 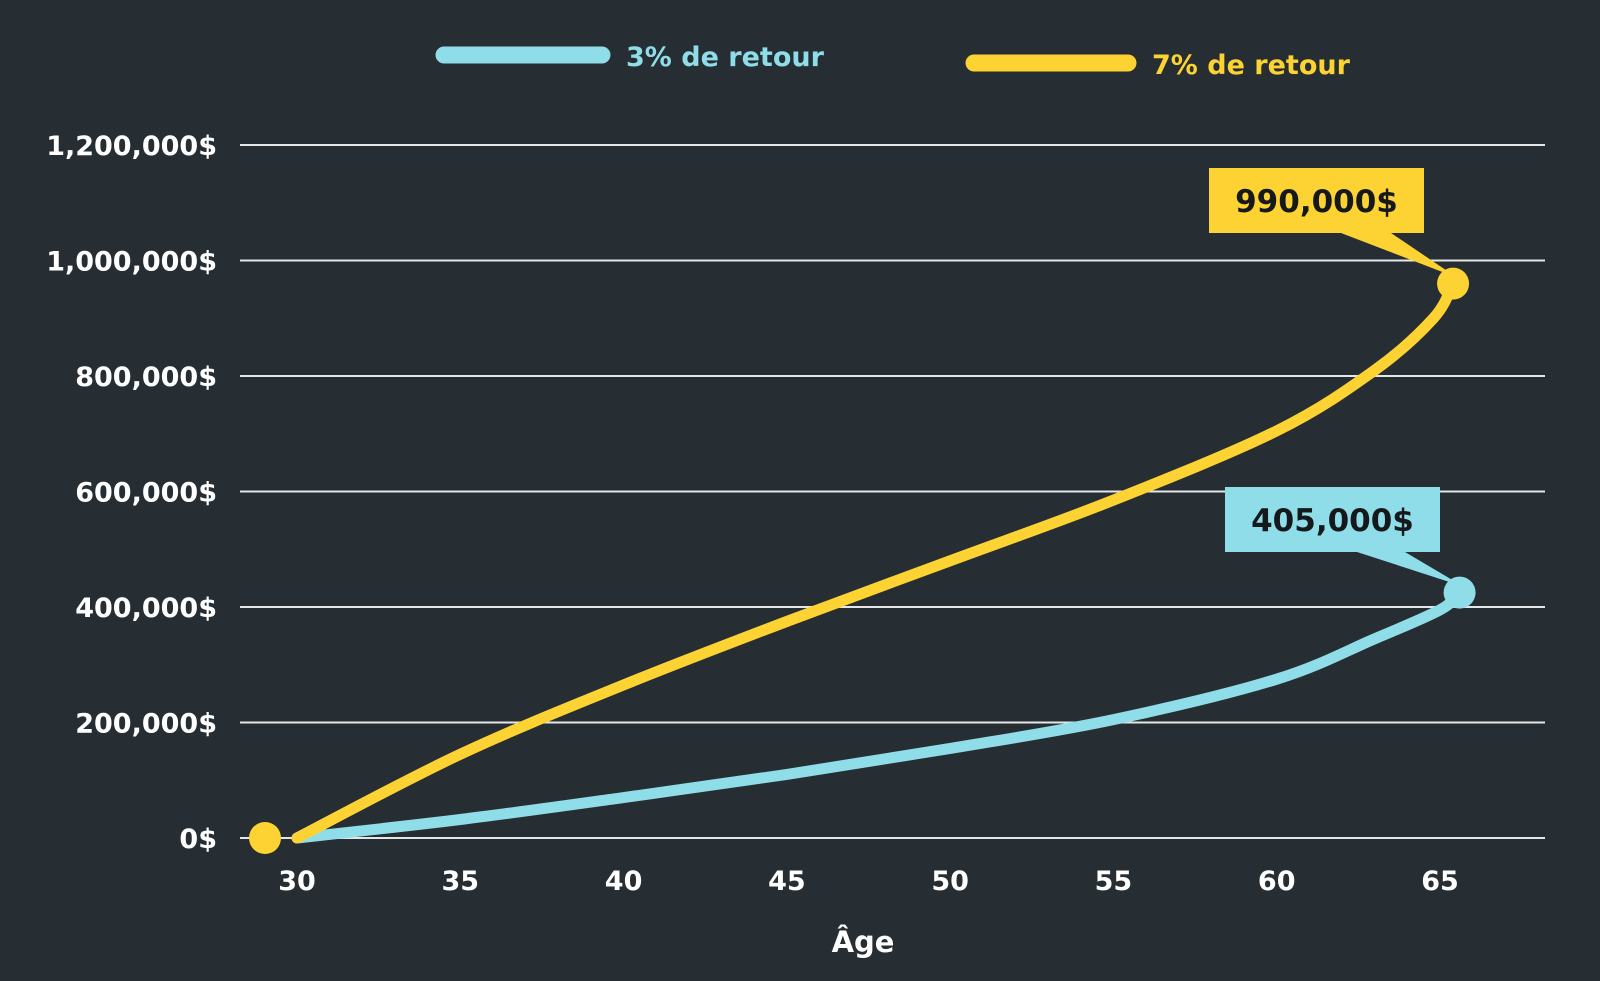 What do you see at coordinates (460, 881) in the screenshot?
I see `x-tick-label: 35` at bounding box center [460, 881].